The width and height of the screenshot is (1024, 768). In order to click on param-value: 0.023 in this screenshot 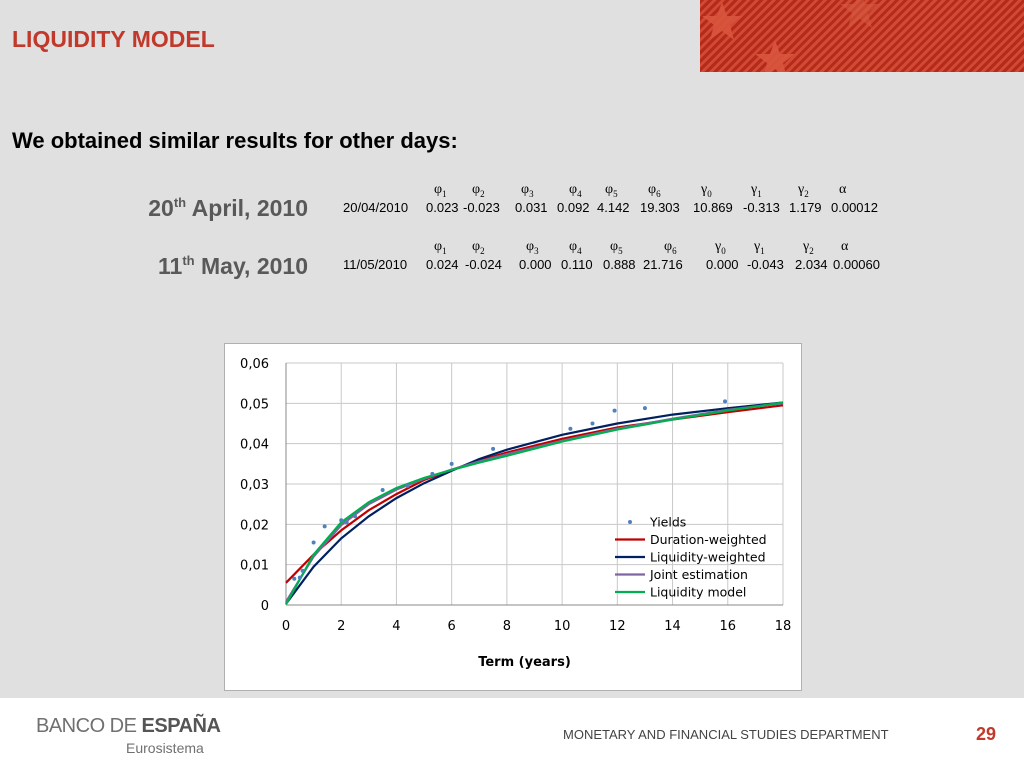, I will do `click(442, 207)`.